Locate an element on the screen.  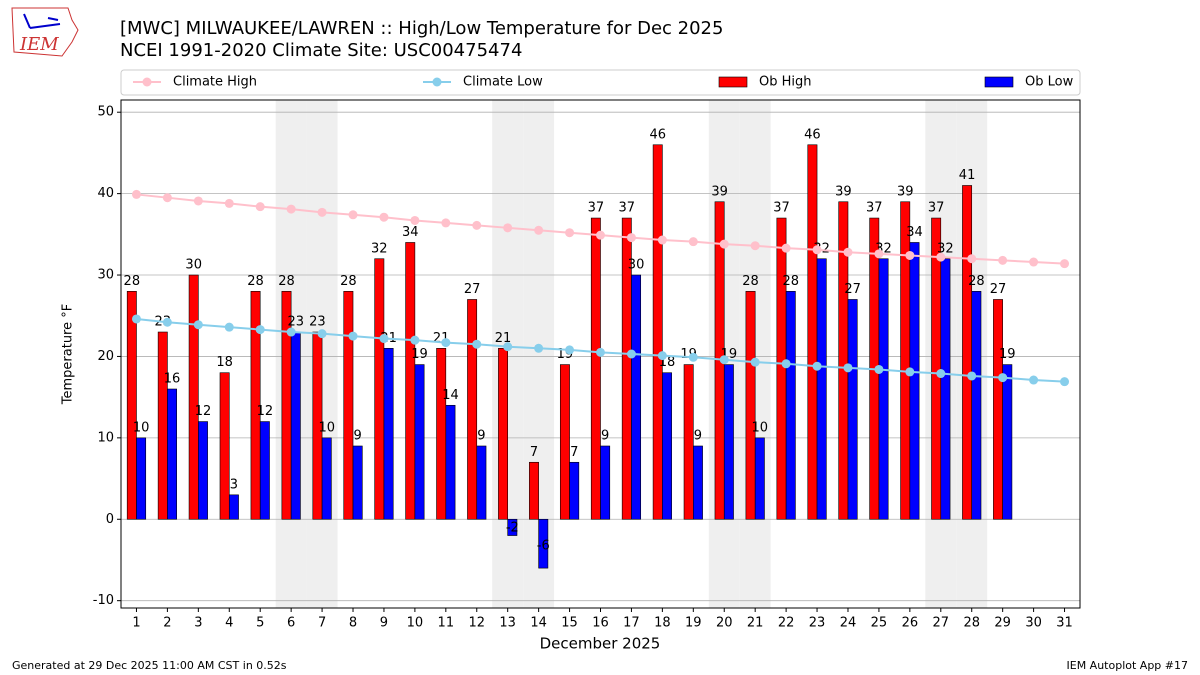
legend-label: Climate Low is located at coordinates (503, 82).